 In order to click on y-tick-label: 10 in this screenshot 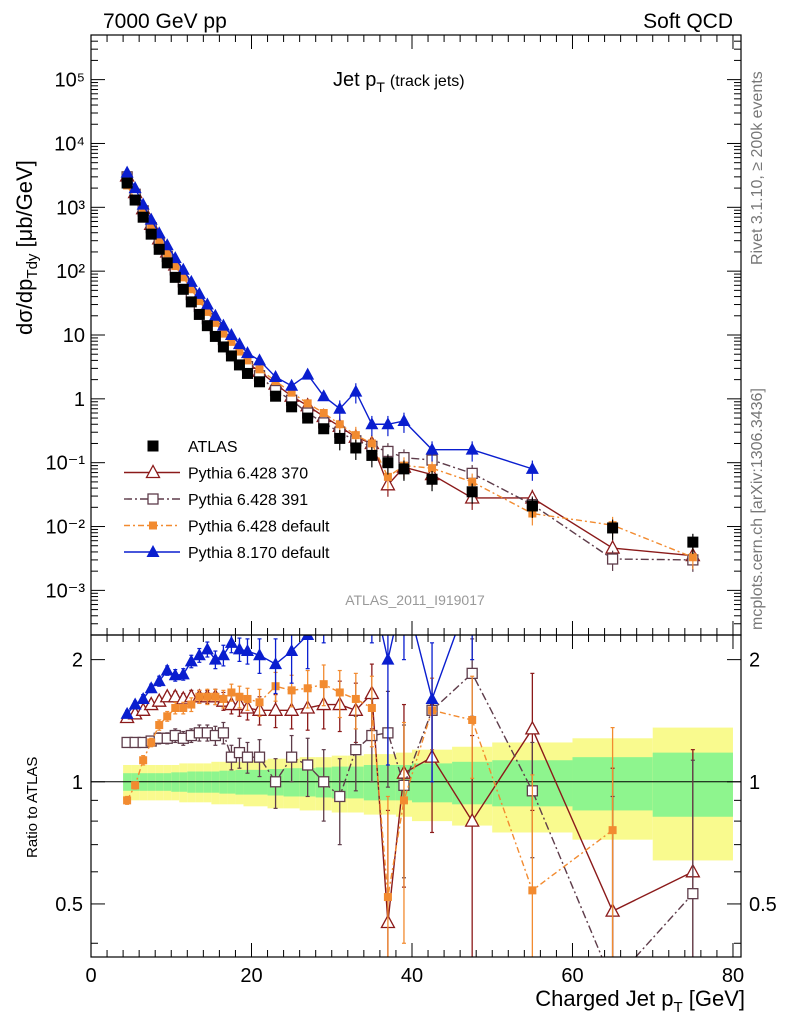, I will do `click(74, 336)`.